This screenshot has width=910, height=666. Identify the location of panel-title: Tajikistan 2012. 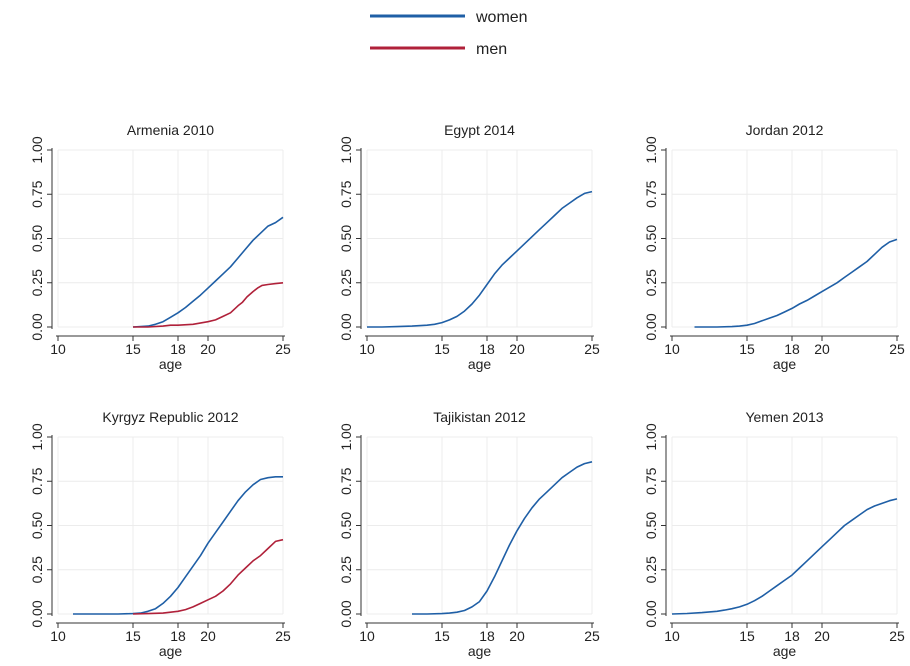
(479, 417).